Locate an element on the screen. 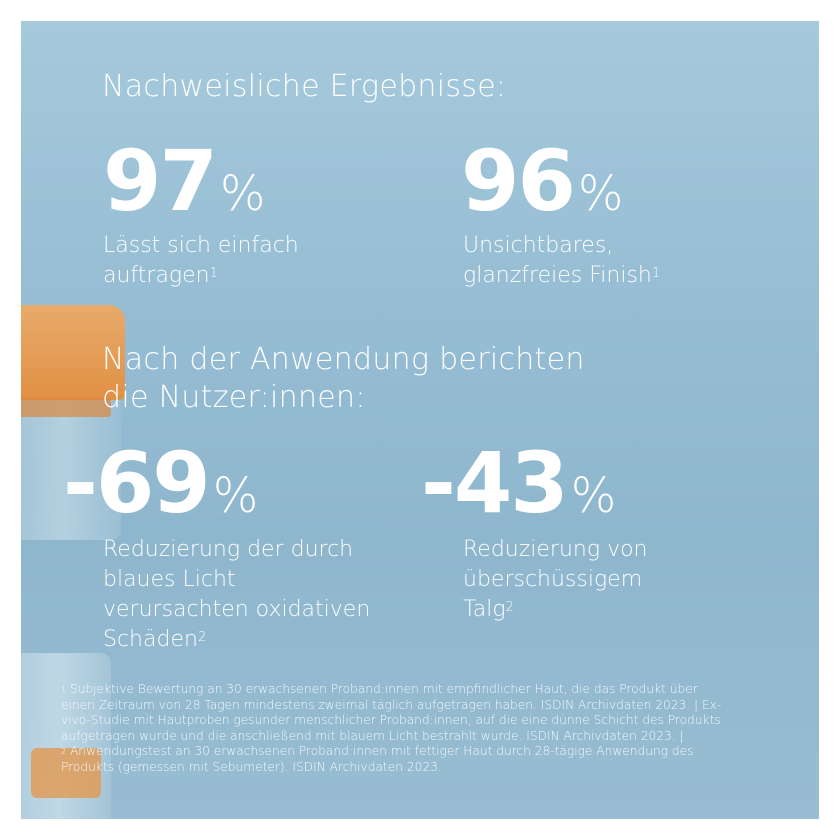 The width and height of the screenshot is (840, 840). stat-value: -69 is located at coordinates (137, 483).